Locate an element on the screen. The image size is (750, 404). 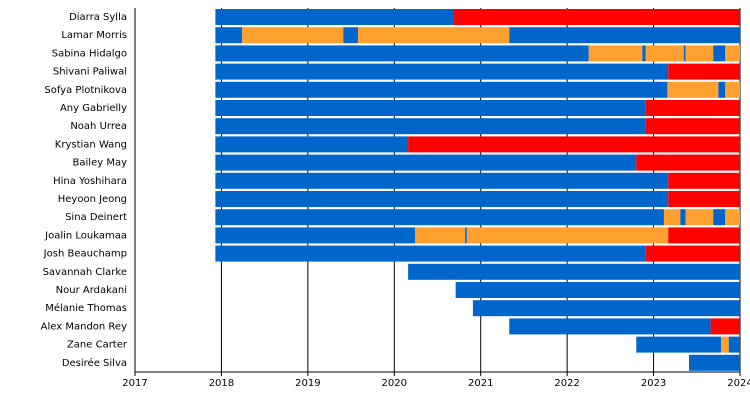
row-label: Nour Ardakani is located at coordinates (91, 290).